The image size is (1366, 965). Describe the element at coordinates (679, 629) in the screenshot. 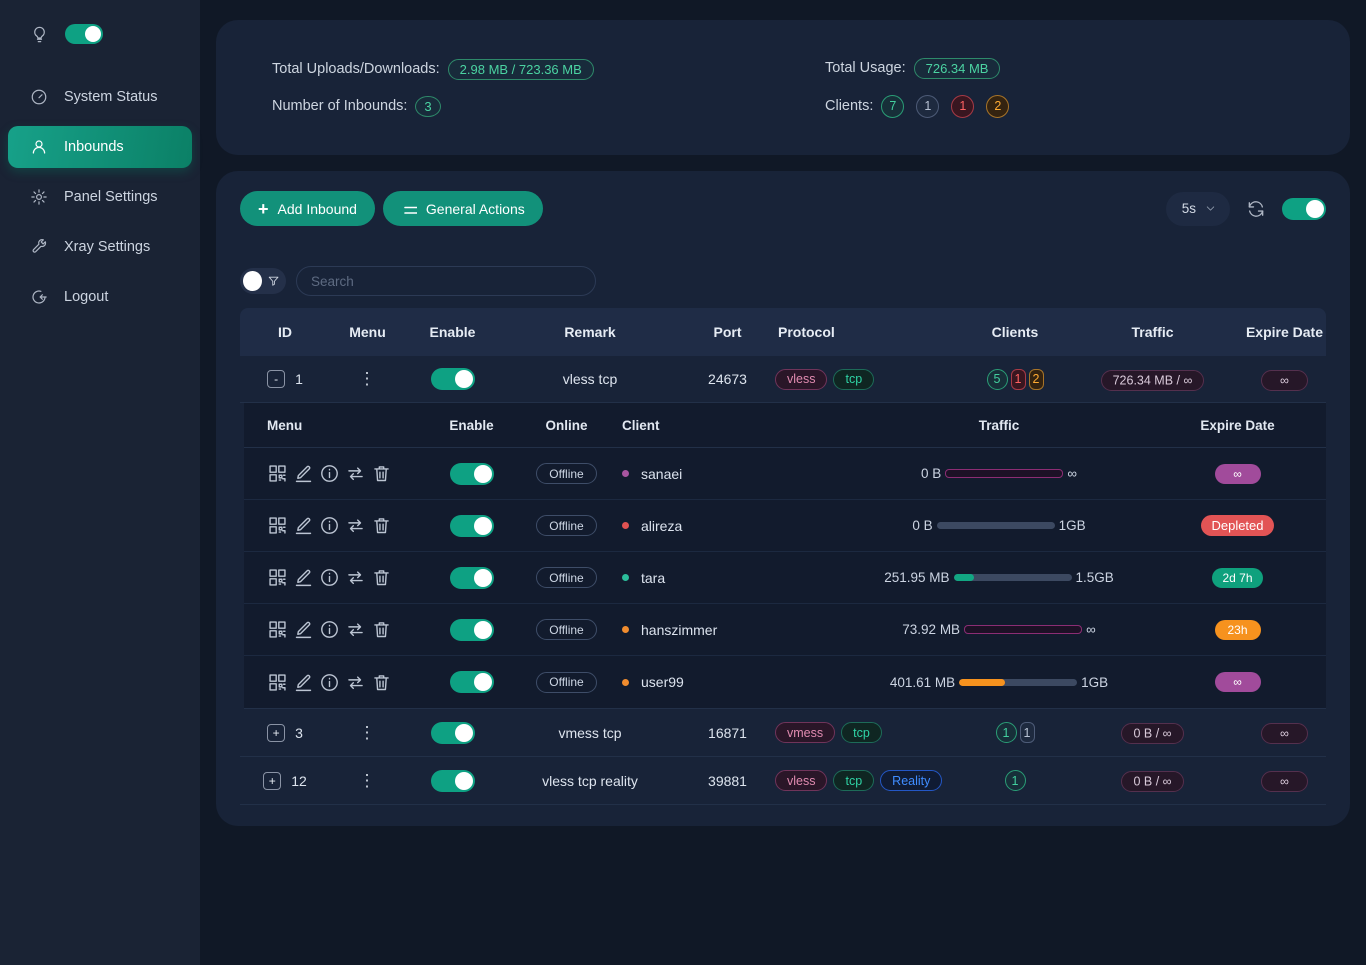

I see `client-name: hanszimmer` at that location.